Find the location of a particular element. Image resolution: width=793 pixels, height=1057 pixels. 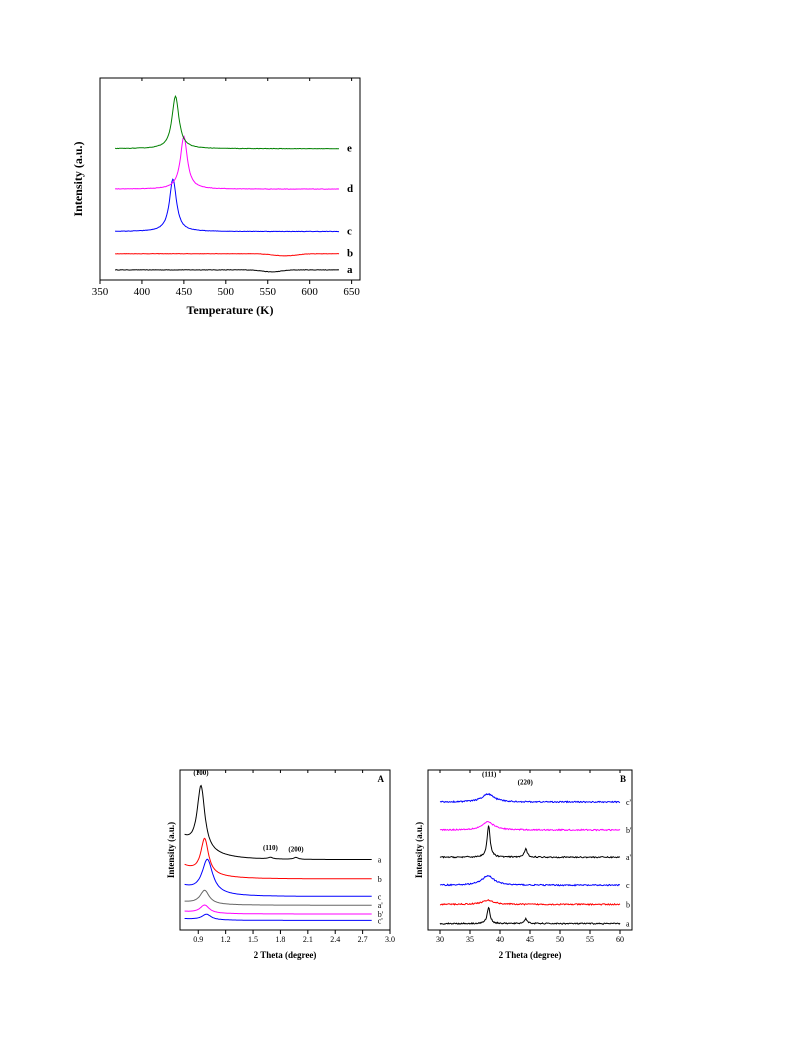

x-tick-label: 350 is located at coordinates (100, 292).